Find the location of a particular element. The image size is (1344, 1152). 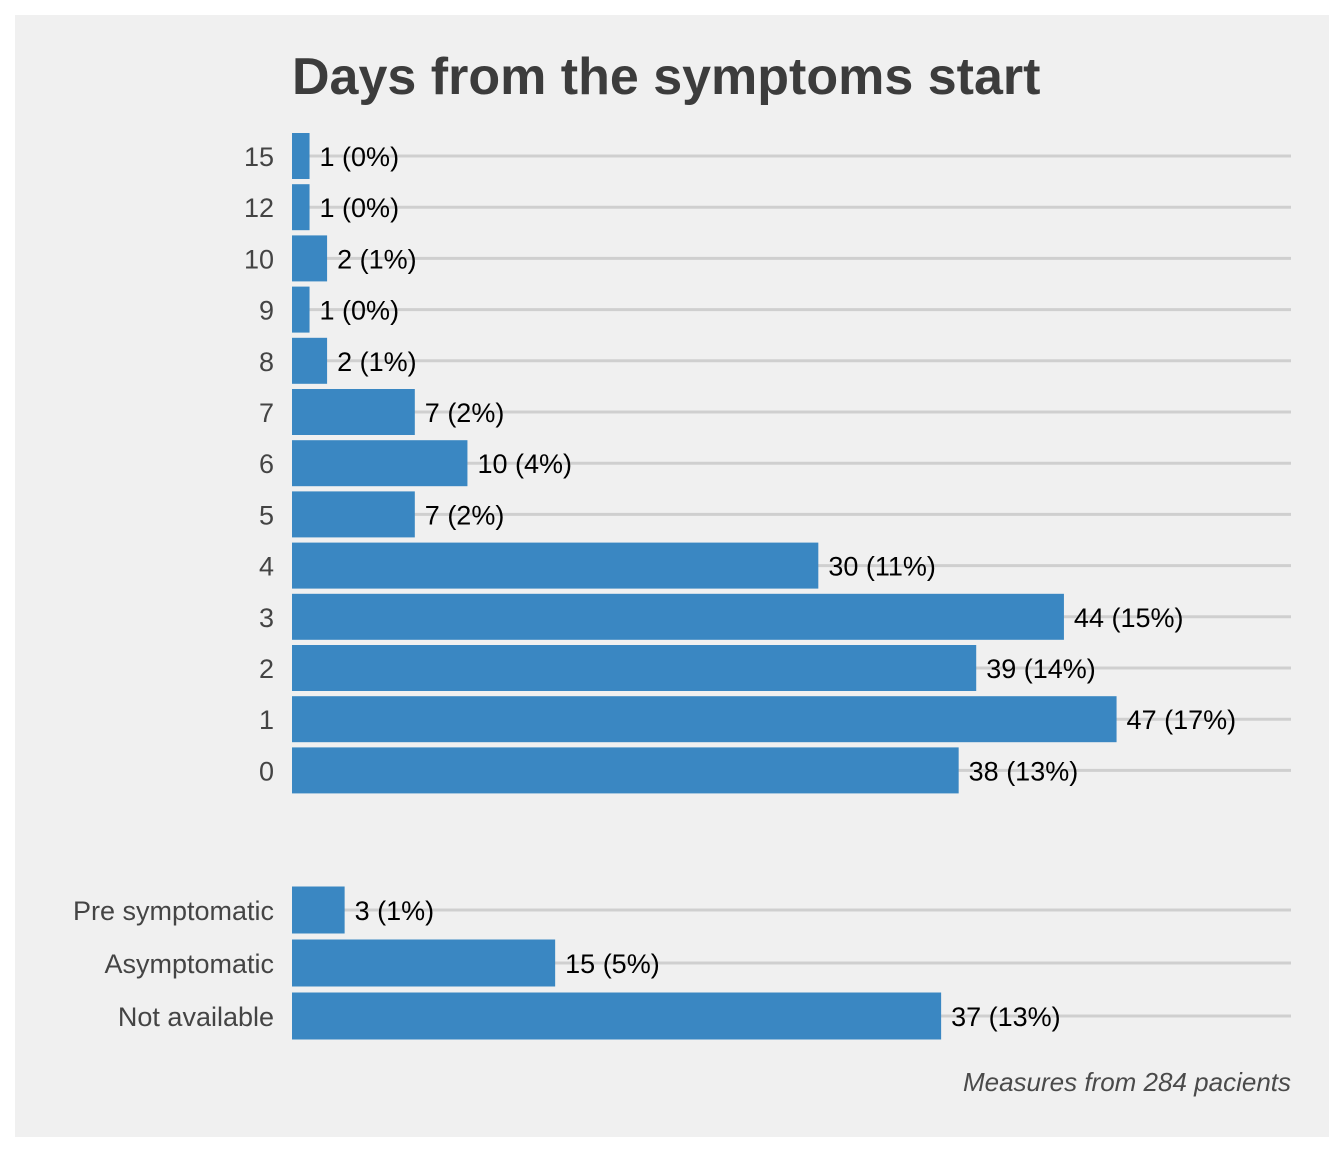

y-tick-label: 4 is located at coordinates (266, 567).